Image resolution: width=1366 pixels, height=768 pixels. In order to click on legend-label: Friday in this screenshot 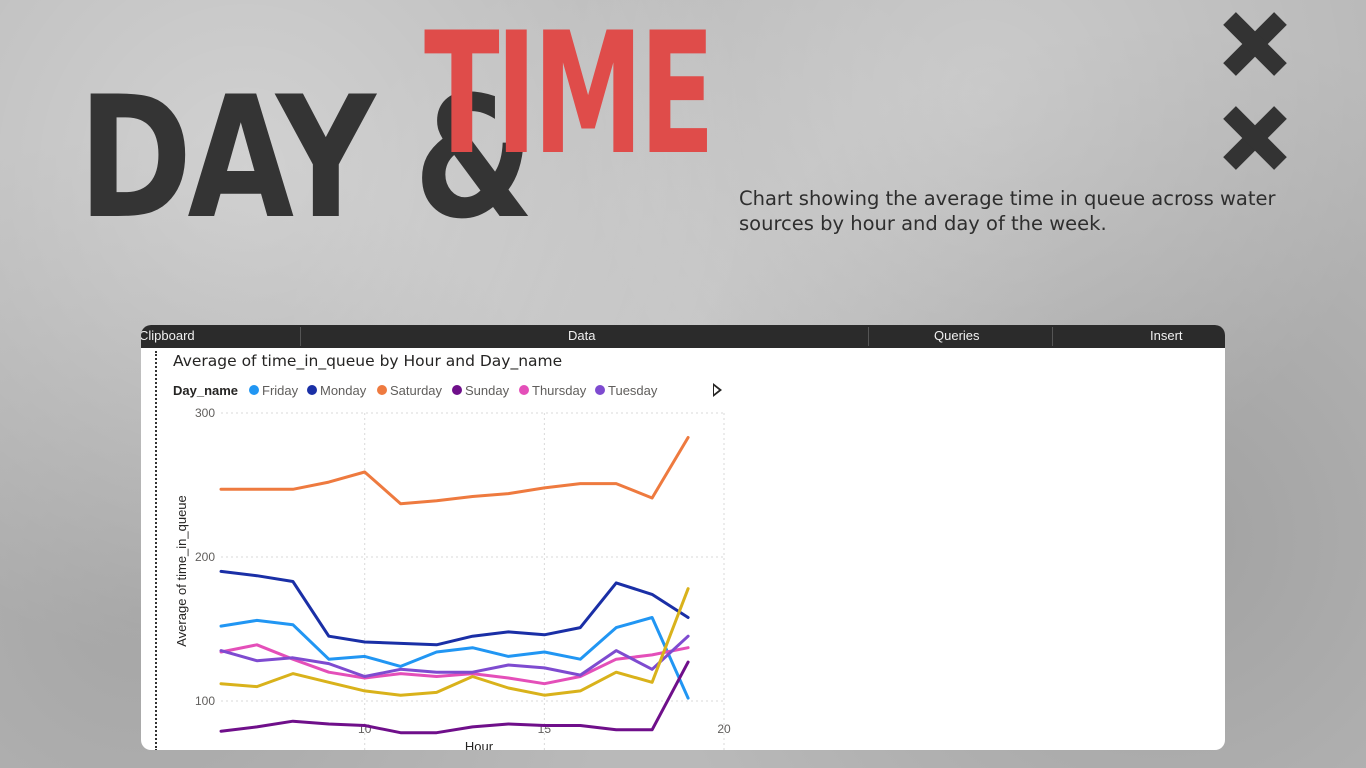, I will do `click(280, 390)`.